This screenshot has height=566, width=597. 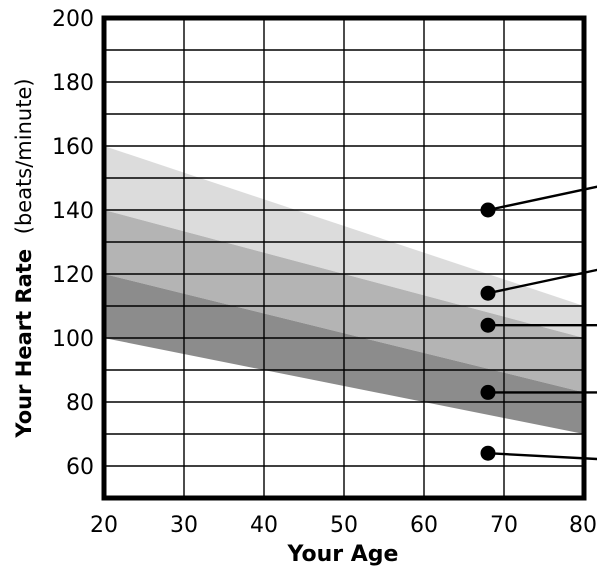 I want to click on y-axis-title: Your Heart Rate (beats/minute), so click(x=24, y=258).